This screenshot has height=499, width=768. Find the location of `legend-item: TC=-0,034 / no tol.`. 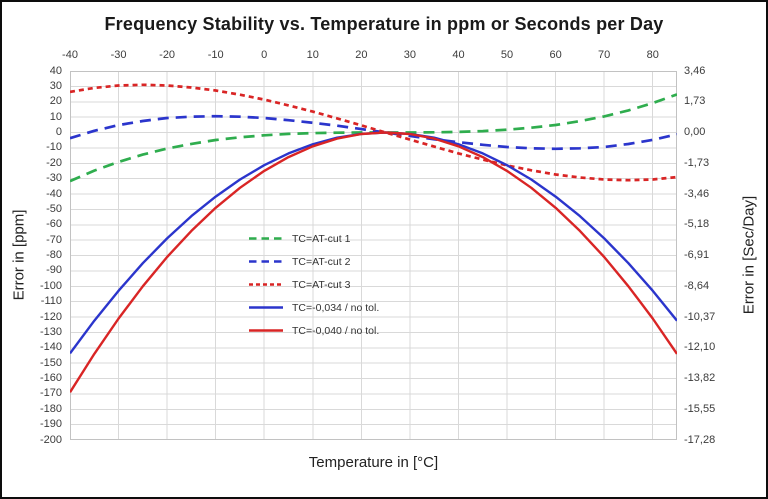

legend-item: TC=-0,034 / no tol. is located at coordinates (314, 307).